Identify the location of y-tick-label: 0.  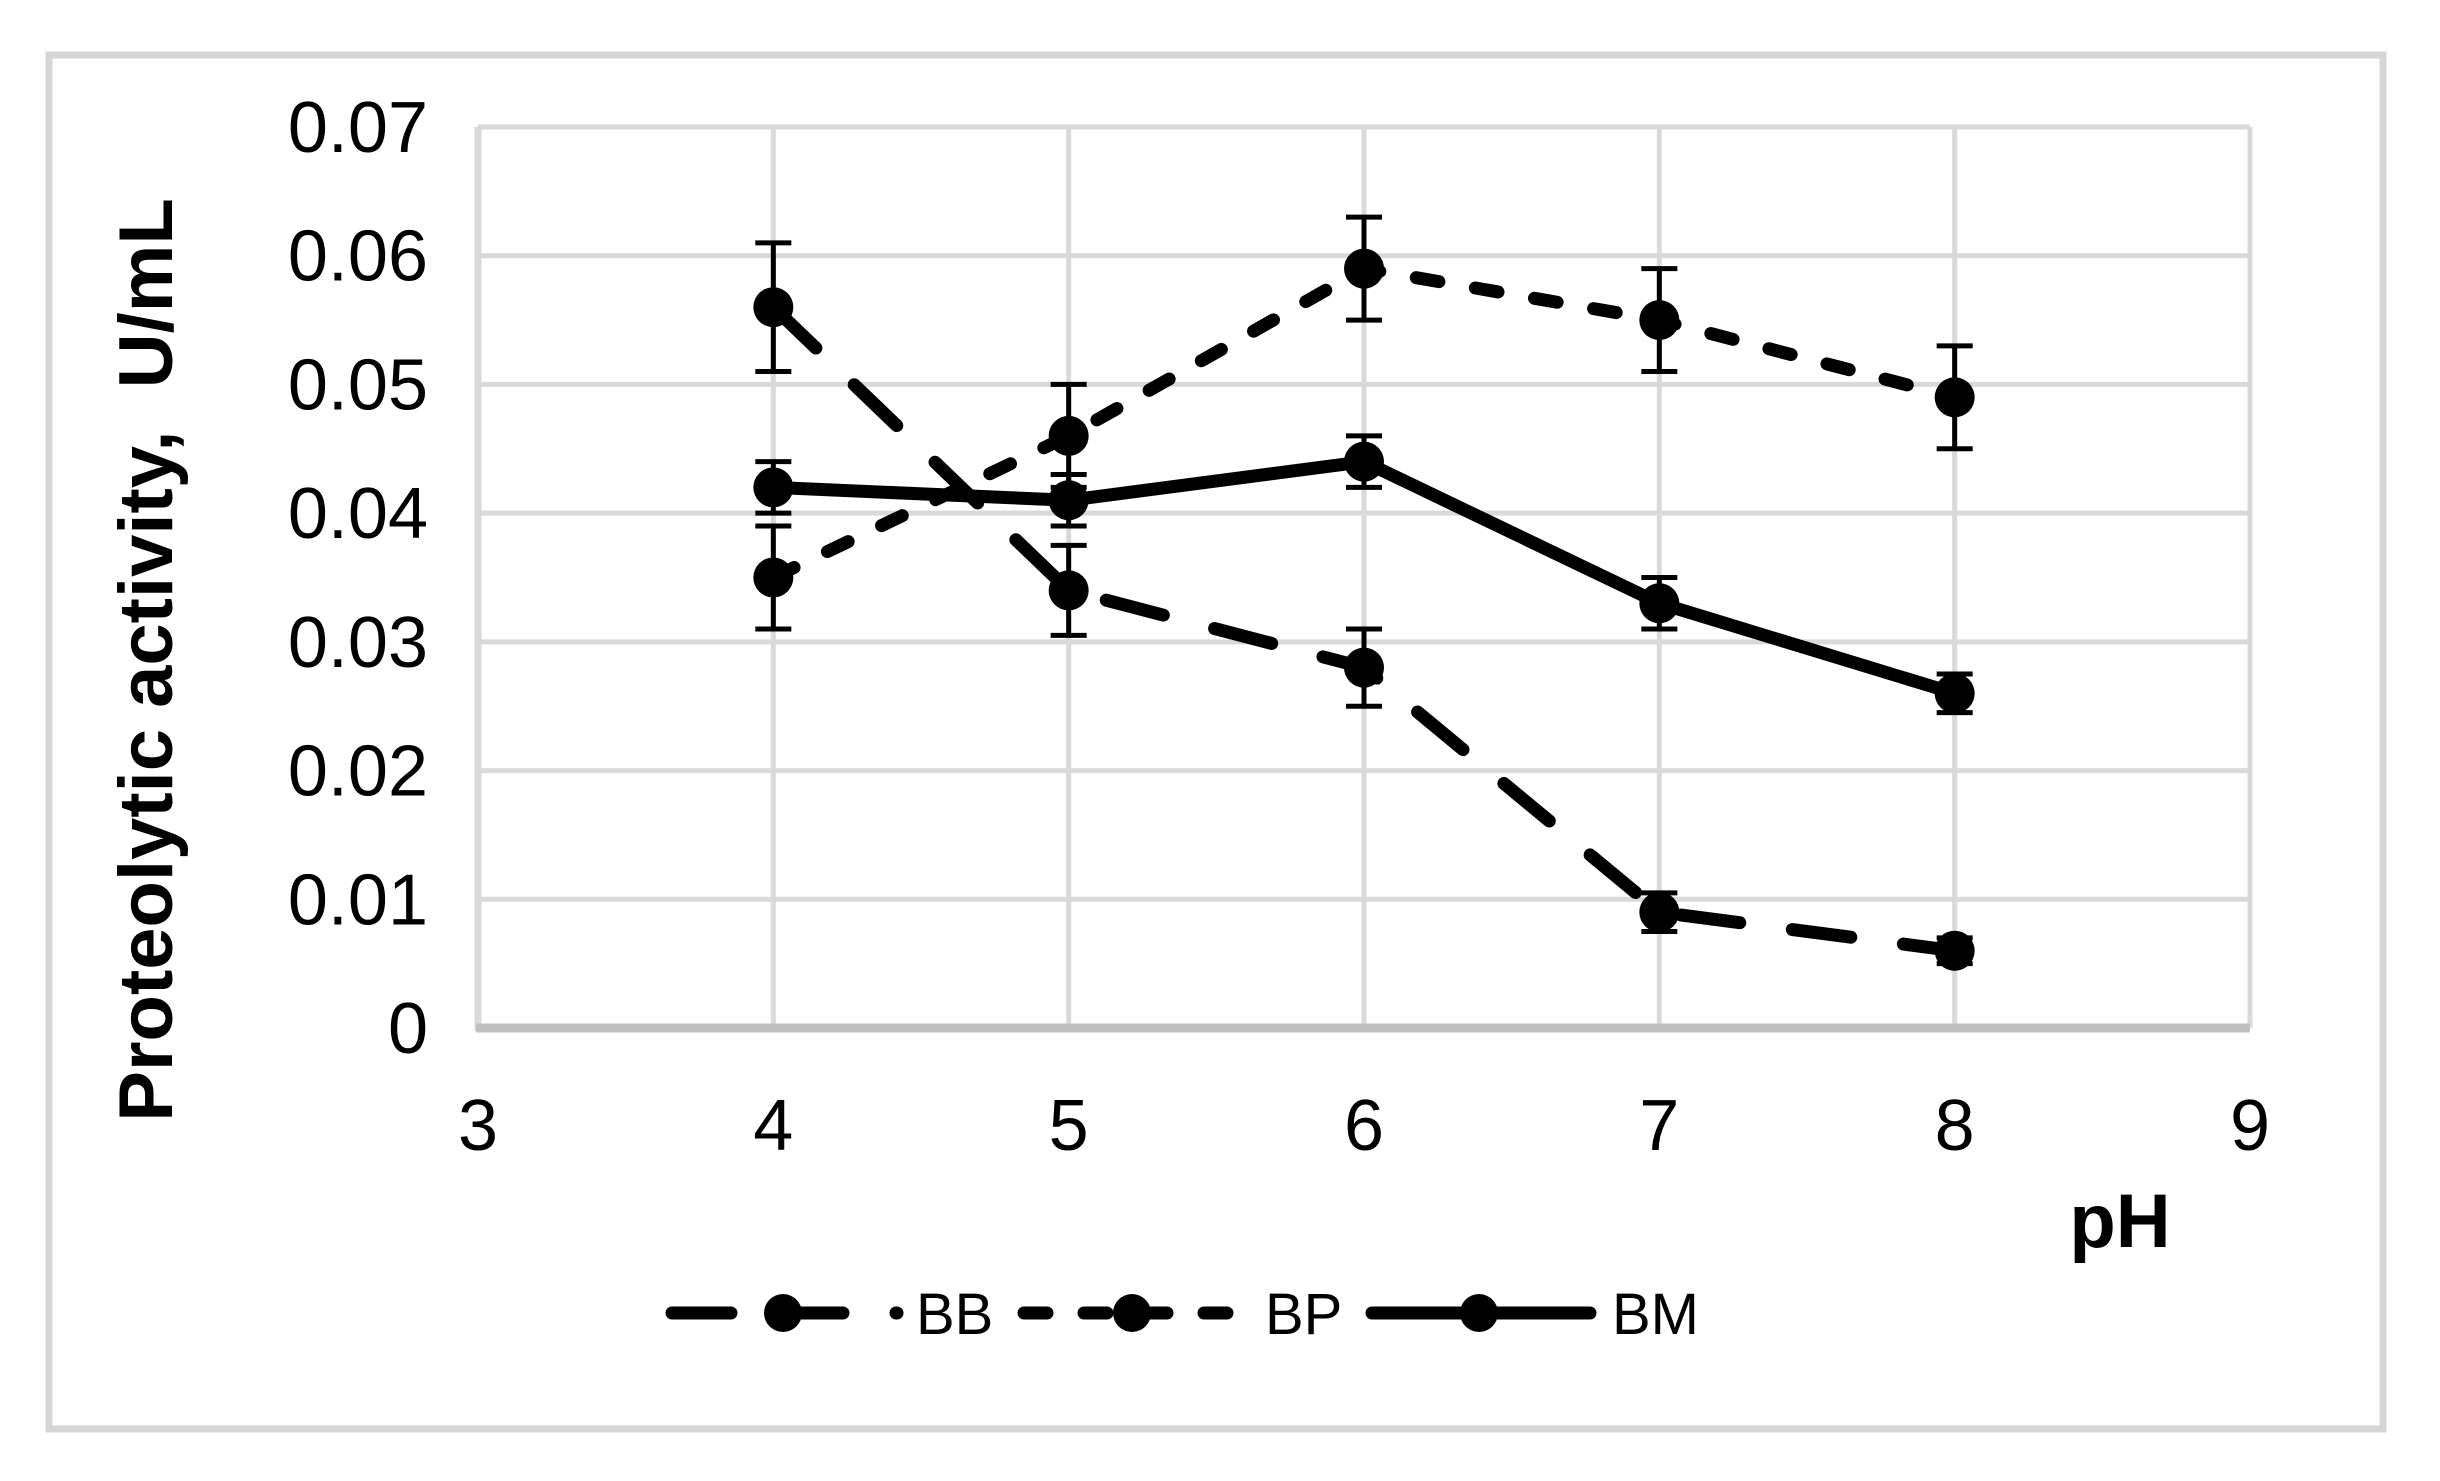
(408, 1029).